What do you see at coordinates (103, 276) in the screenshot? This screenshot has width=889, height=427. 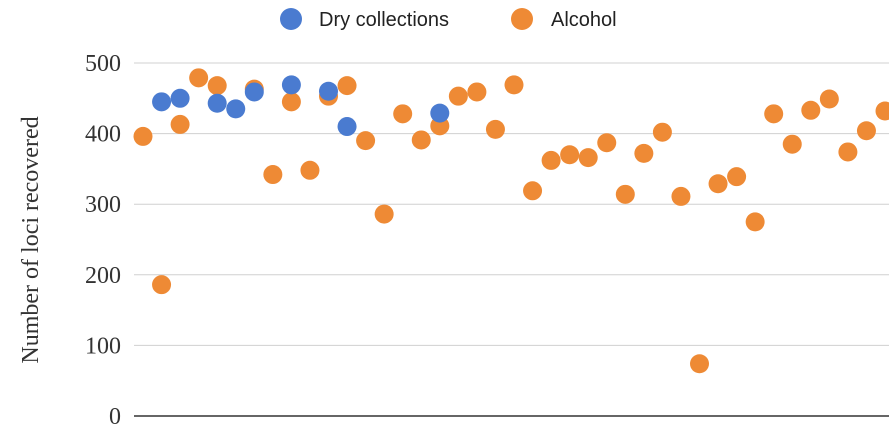 I see `y-tick-label-200: 200` at bounding box center [103, 276].